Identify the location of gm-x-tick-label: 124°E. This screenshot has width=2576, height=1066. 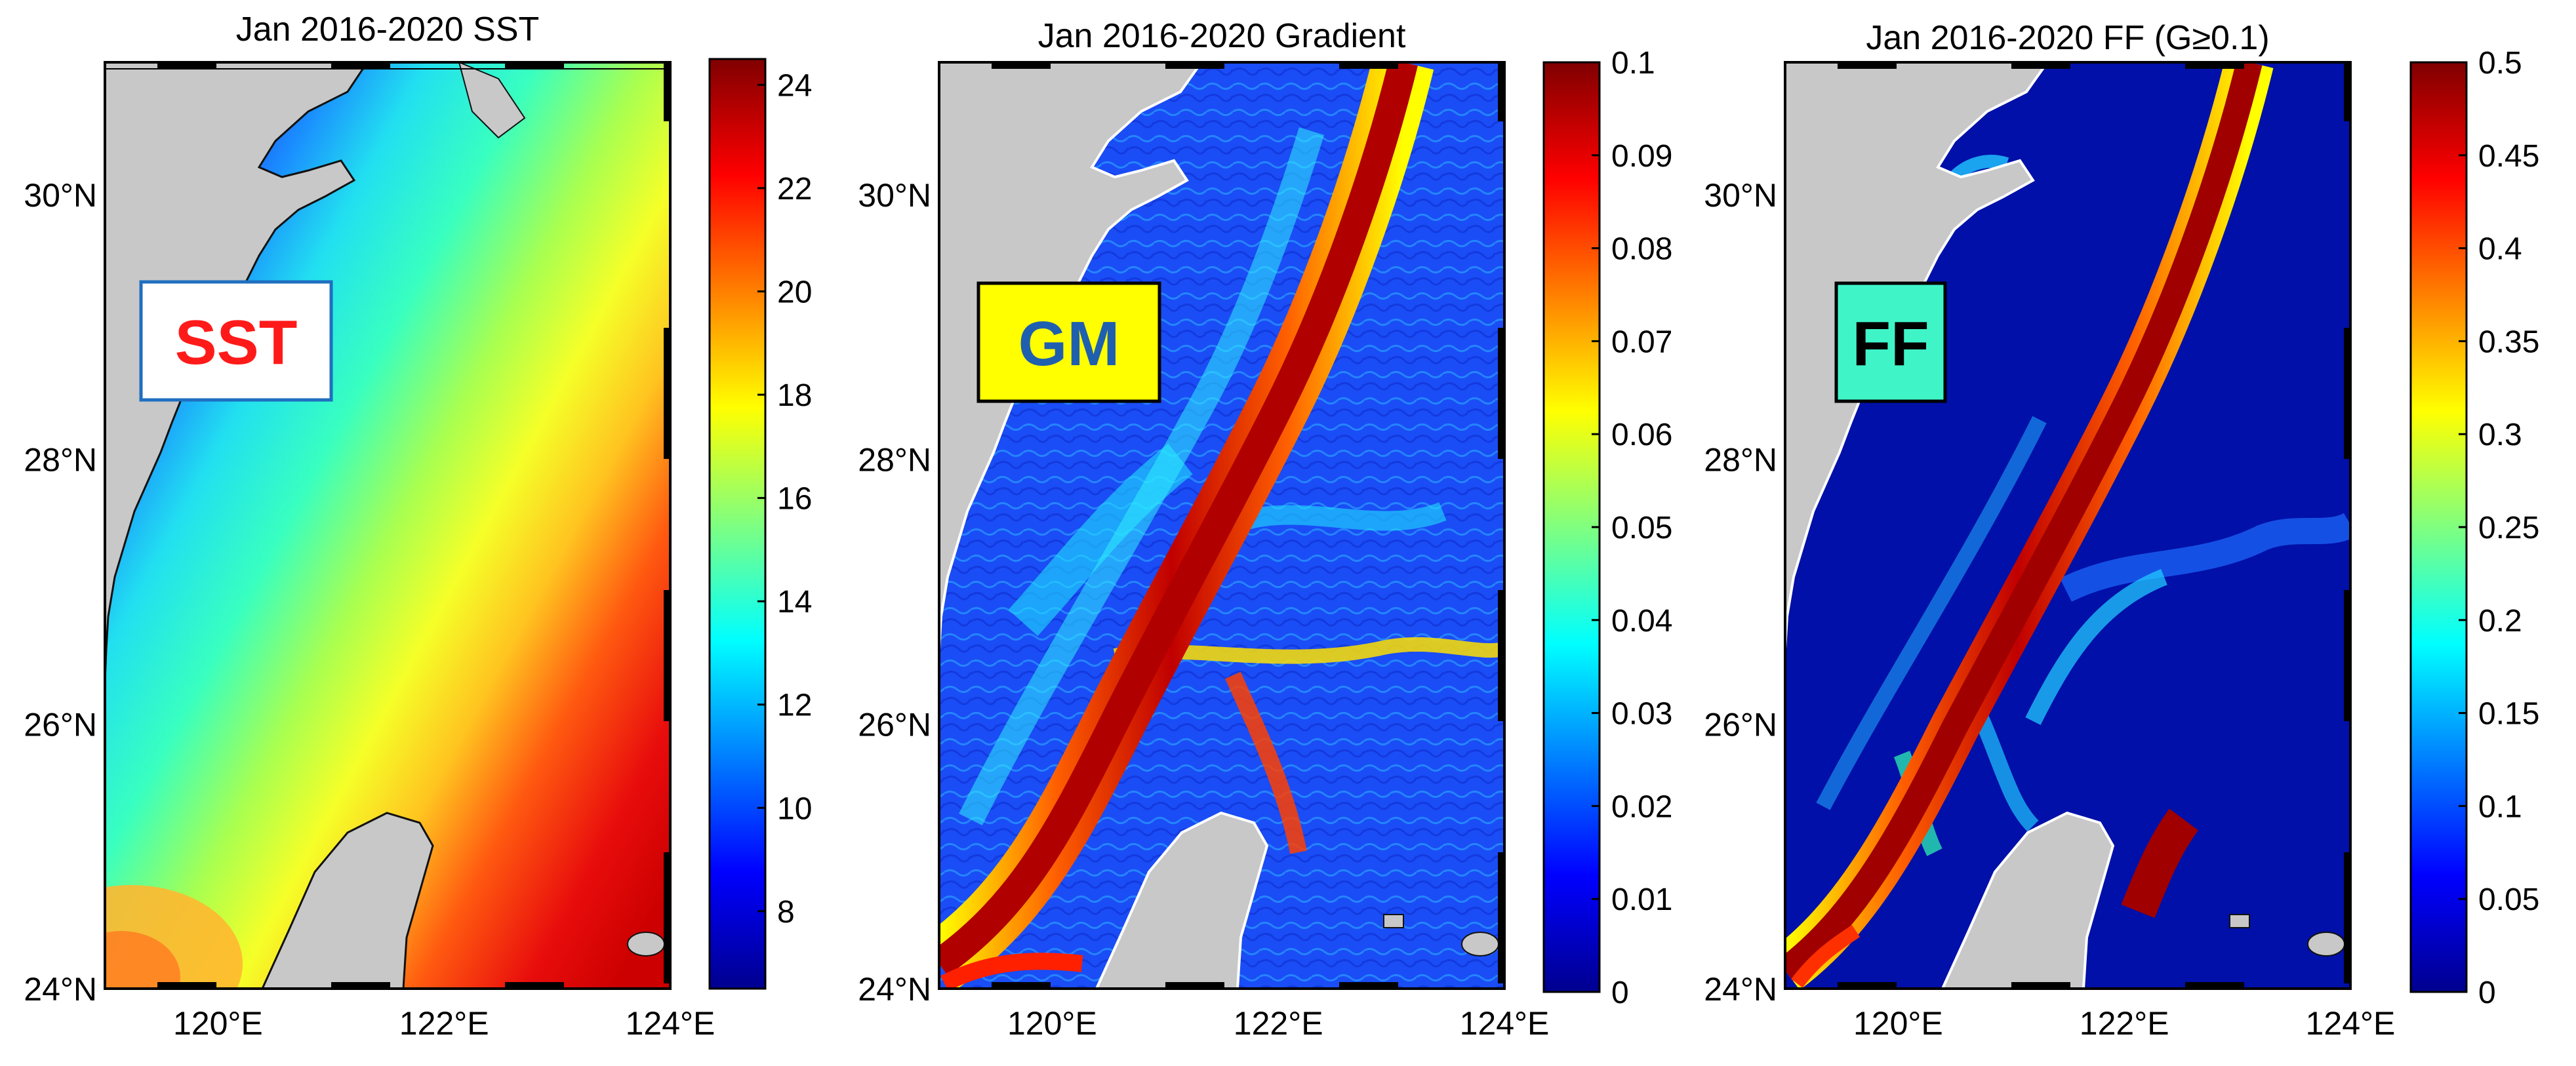
(1505, 1023).